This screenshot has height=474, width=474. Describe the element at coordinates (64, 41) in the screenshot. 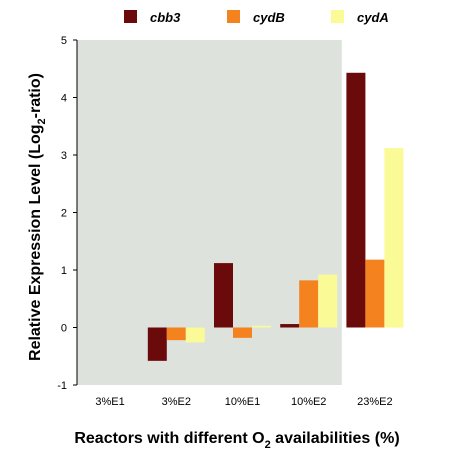

I see `y-tick-label: 5` at that location.